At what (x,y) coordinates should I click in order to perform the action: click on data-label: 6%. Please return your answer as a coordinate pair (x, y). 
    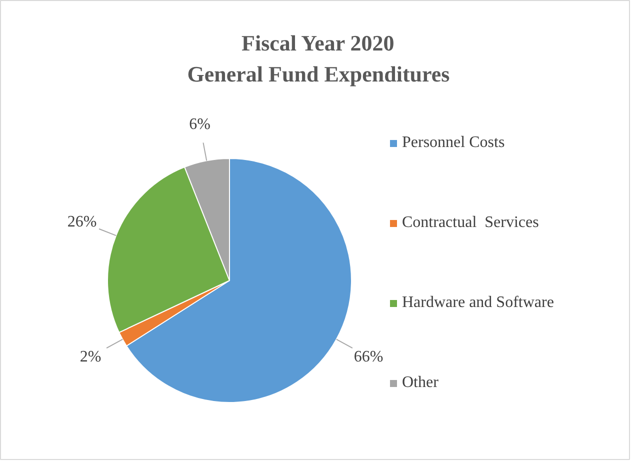
    Looking at the image, I should click on (199, 125).